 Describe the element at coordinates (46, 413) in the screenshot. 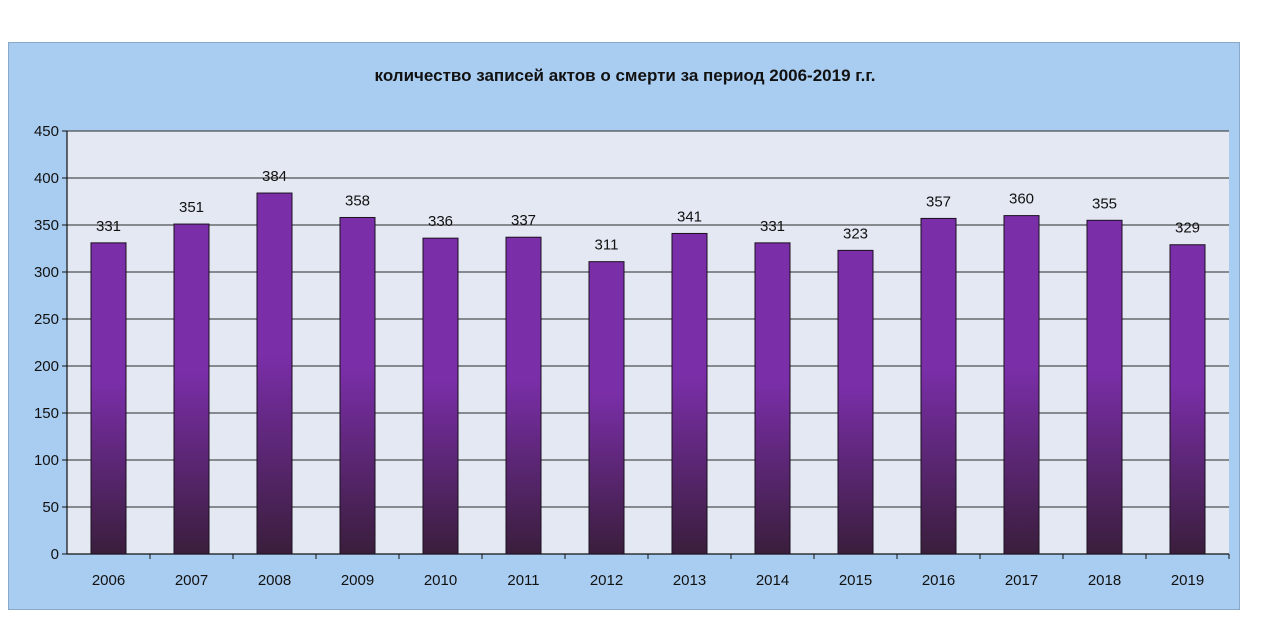

I see `y-tick-label: 150` at that location.